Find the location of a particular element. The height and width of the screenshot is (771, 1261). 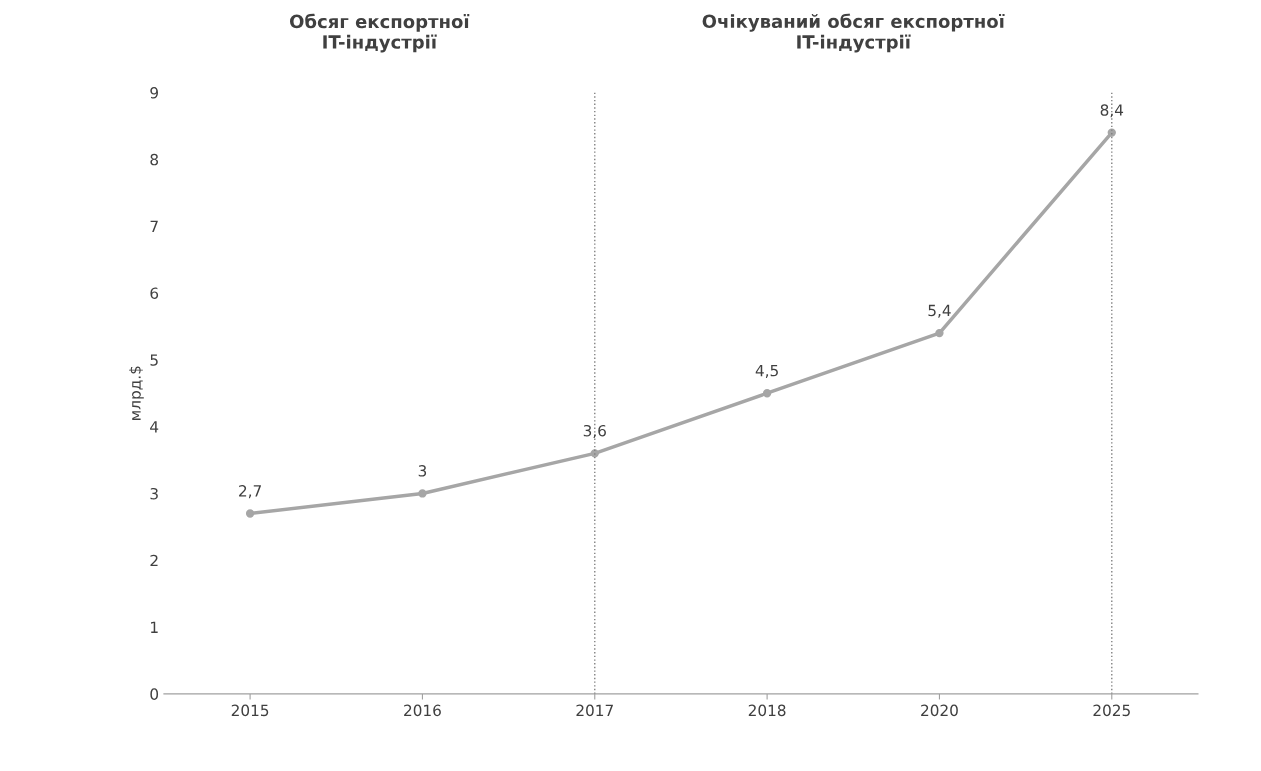

x-tick-label: 2016 is located at coordinates (422, 710).